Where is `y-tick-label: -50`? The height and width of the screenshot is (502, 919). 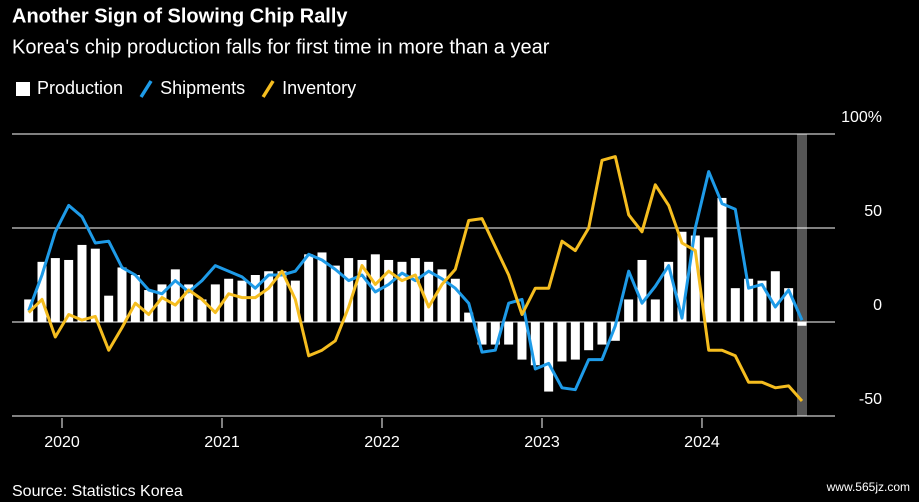 y-tick-label: -50 is located at coordinates (870, 399).